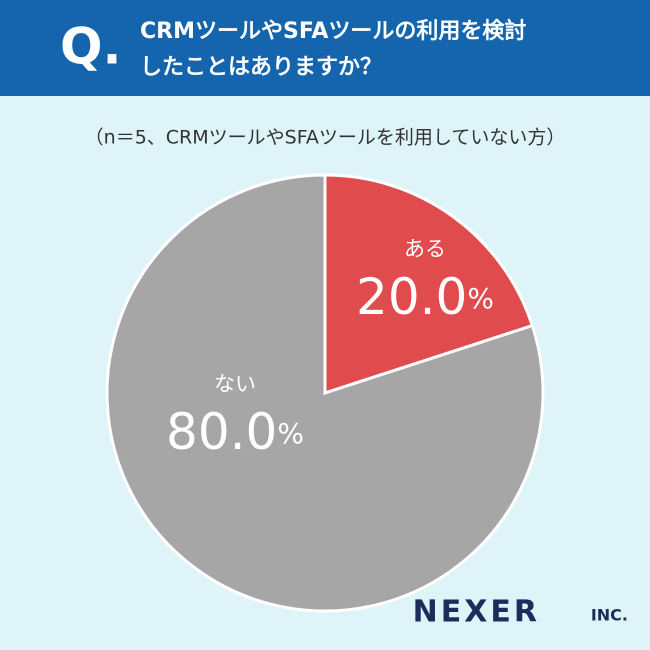 The width and height of the screenshot is (650, 650). I want to click on slice-value-label: 20.0%, so click(425, 297).